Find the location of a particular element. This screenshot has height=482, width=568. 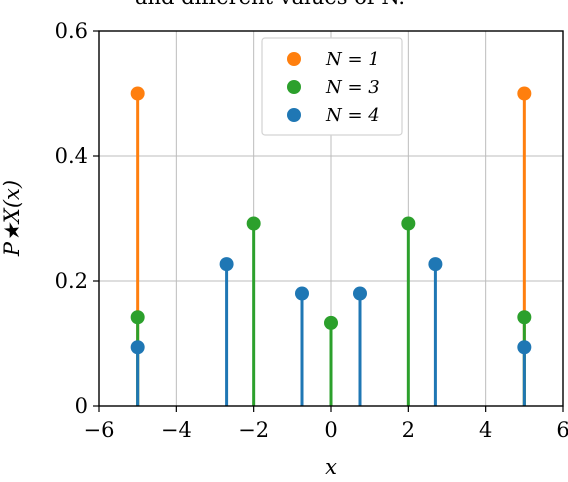

legend-label-1: N = 3 is located at coordinates (352, 87).